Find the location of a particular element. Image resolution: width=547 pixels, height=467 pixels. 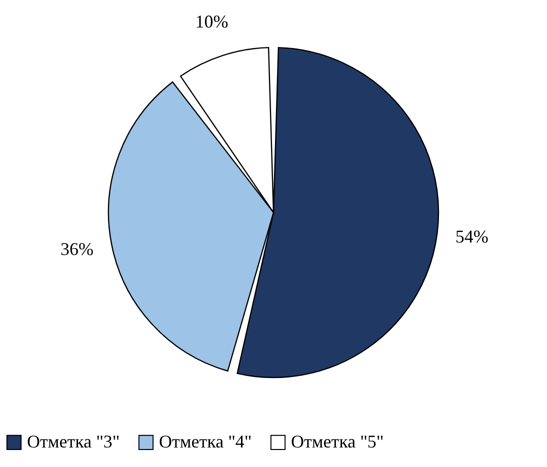

data-label: 54% is located at coordinates (471, 236).